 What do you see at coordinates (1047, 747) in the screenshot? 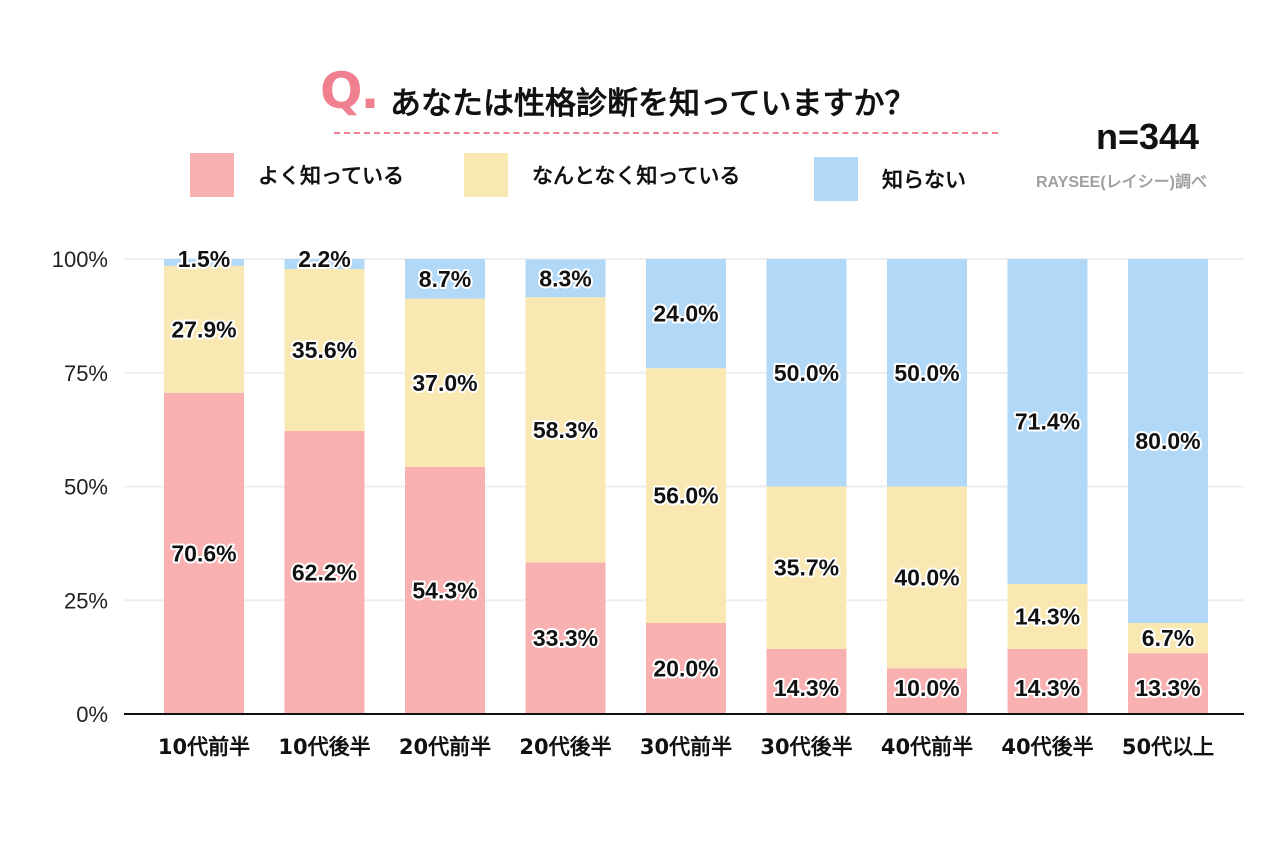
I see `x-tick-label: 40代後半` at bounding box center [1047, 747].